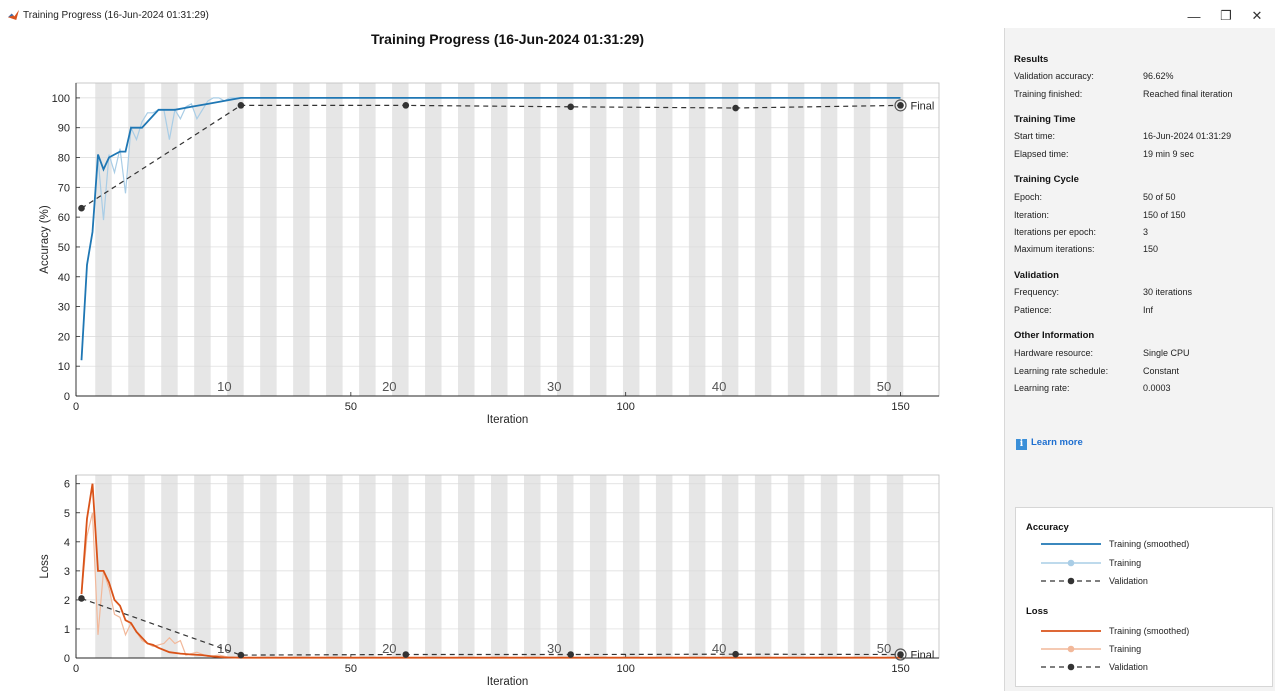 Image resolution: width=1275 pixels, height=691 pixels. Describe the element at coordinates (1146, 232) in the screenshot. I see `iterations-per-epoch-value: 3` at that location.